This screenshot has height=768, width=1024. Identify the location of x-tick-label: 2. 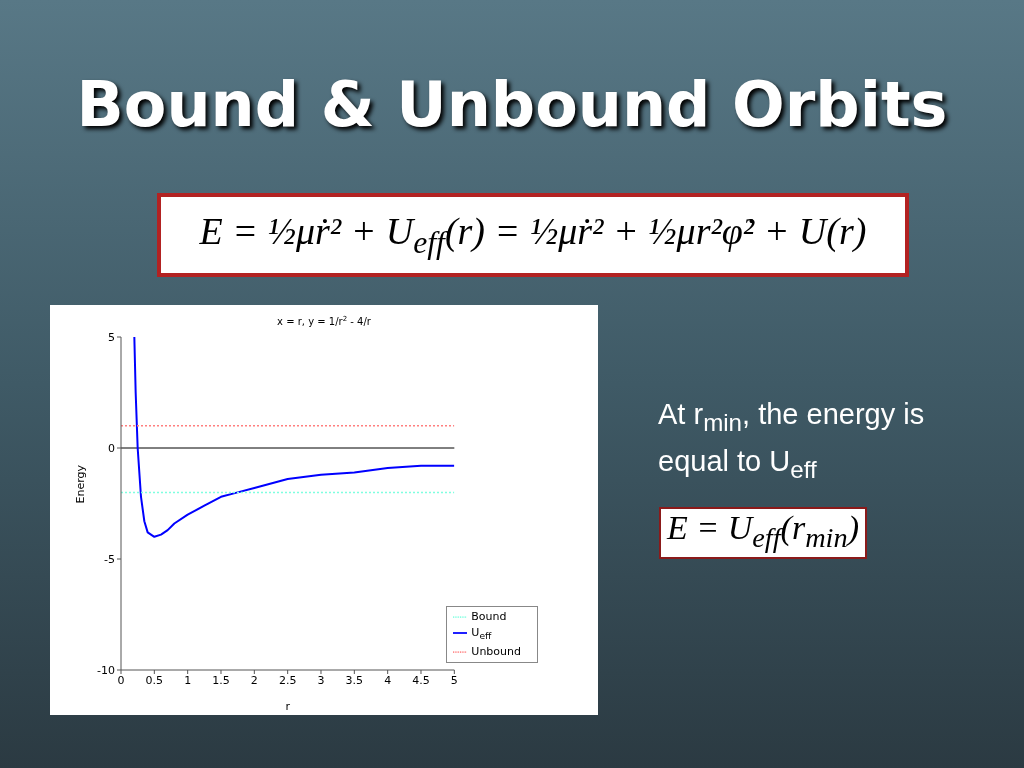
(254, 680).